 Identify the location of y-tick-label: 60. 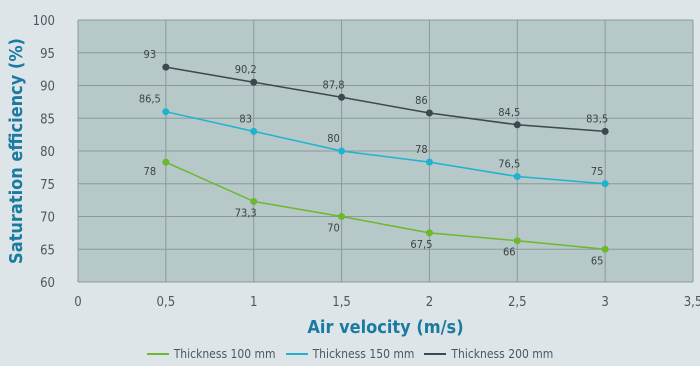
(47, 283).